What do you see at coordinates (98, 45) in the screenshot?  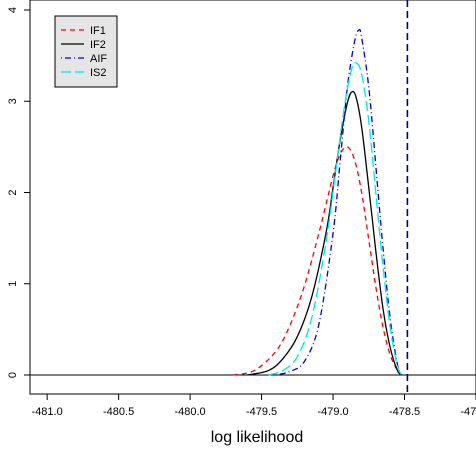 I see `legend-label-if2: IF2` at bounding box center [98, 45].